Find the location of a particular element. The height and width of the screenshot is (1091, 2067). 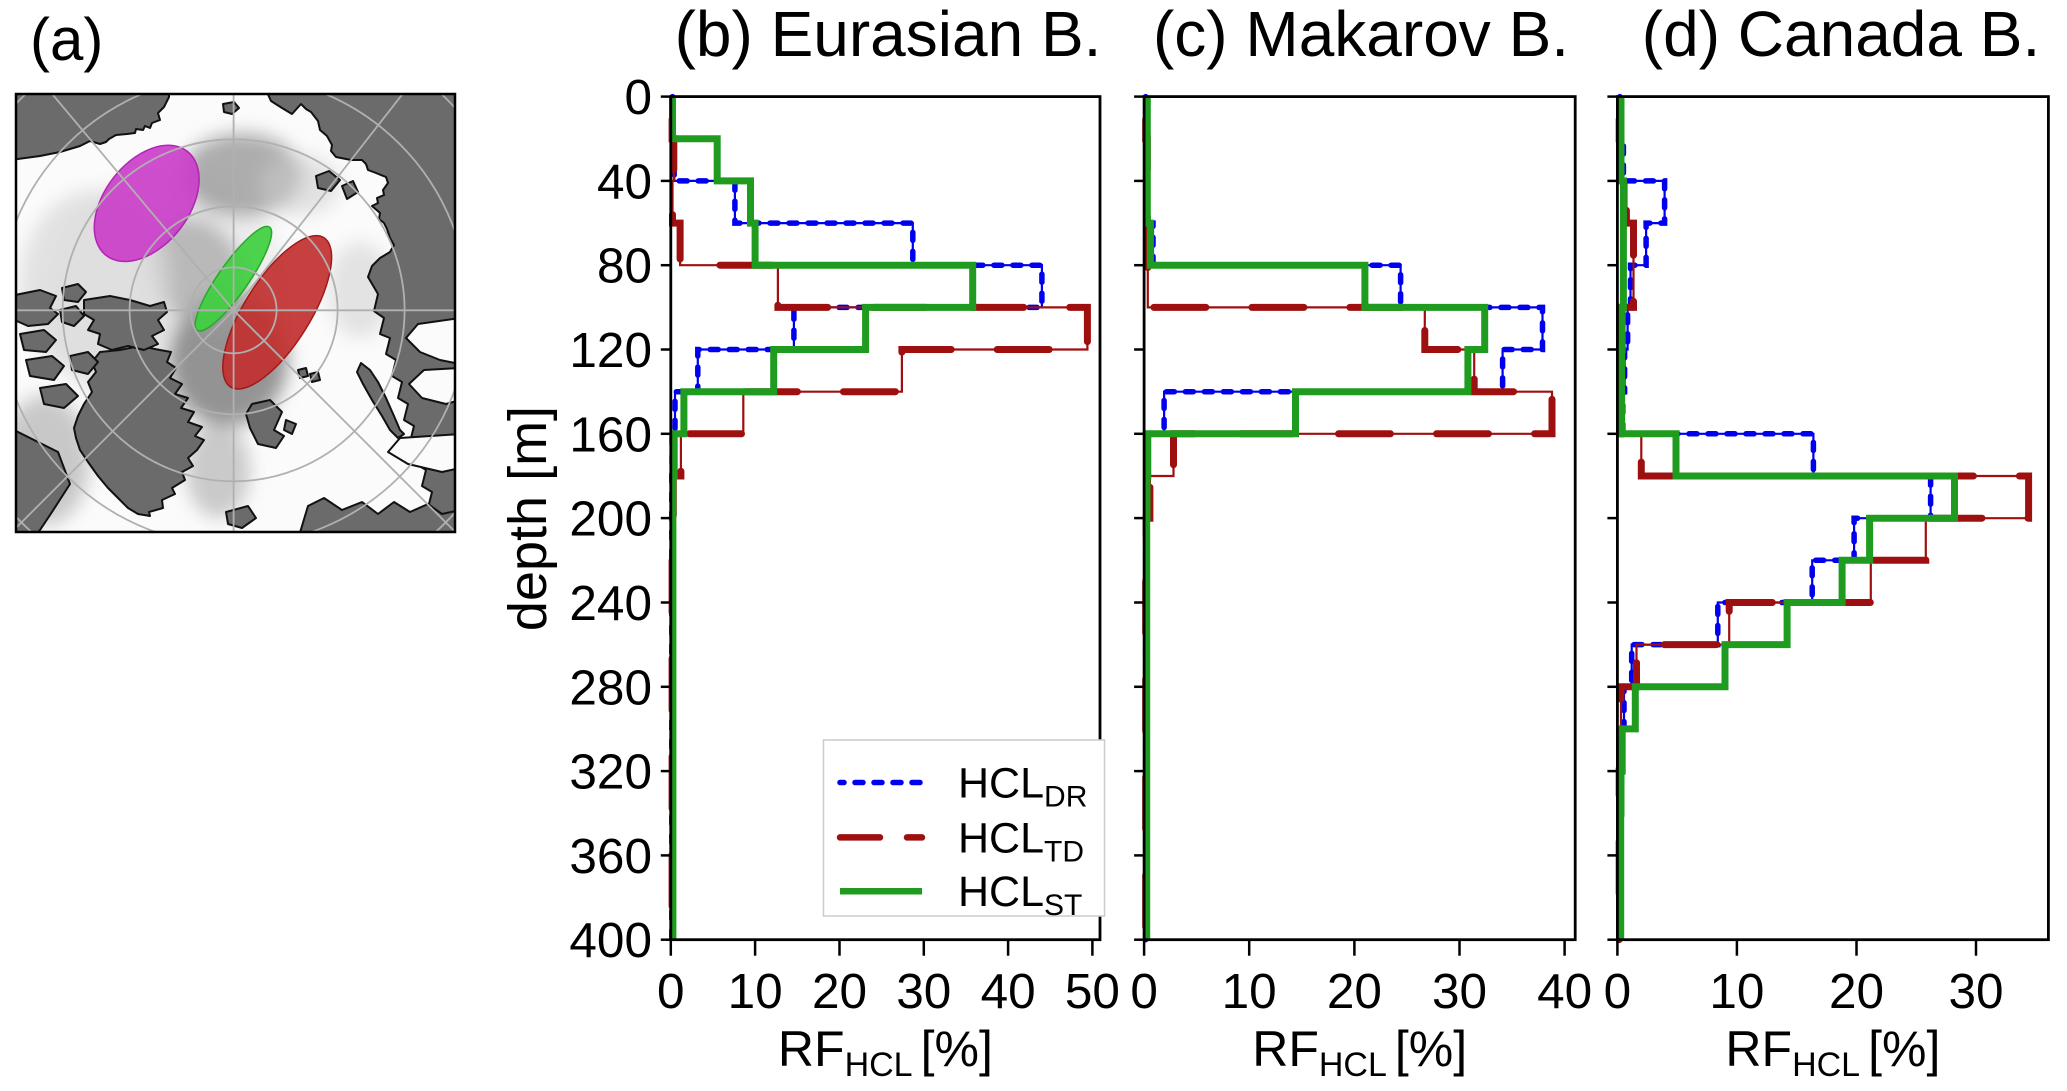

svg-text: 320 is located at coordinates (610, 772).